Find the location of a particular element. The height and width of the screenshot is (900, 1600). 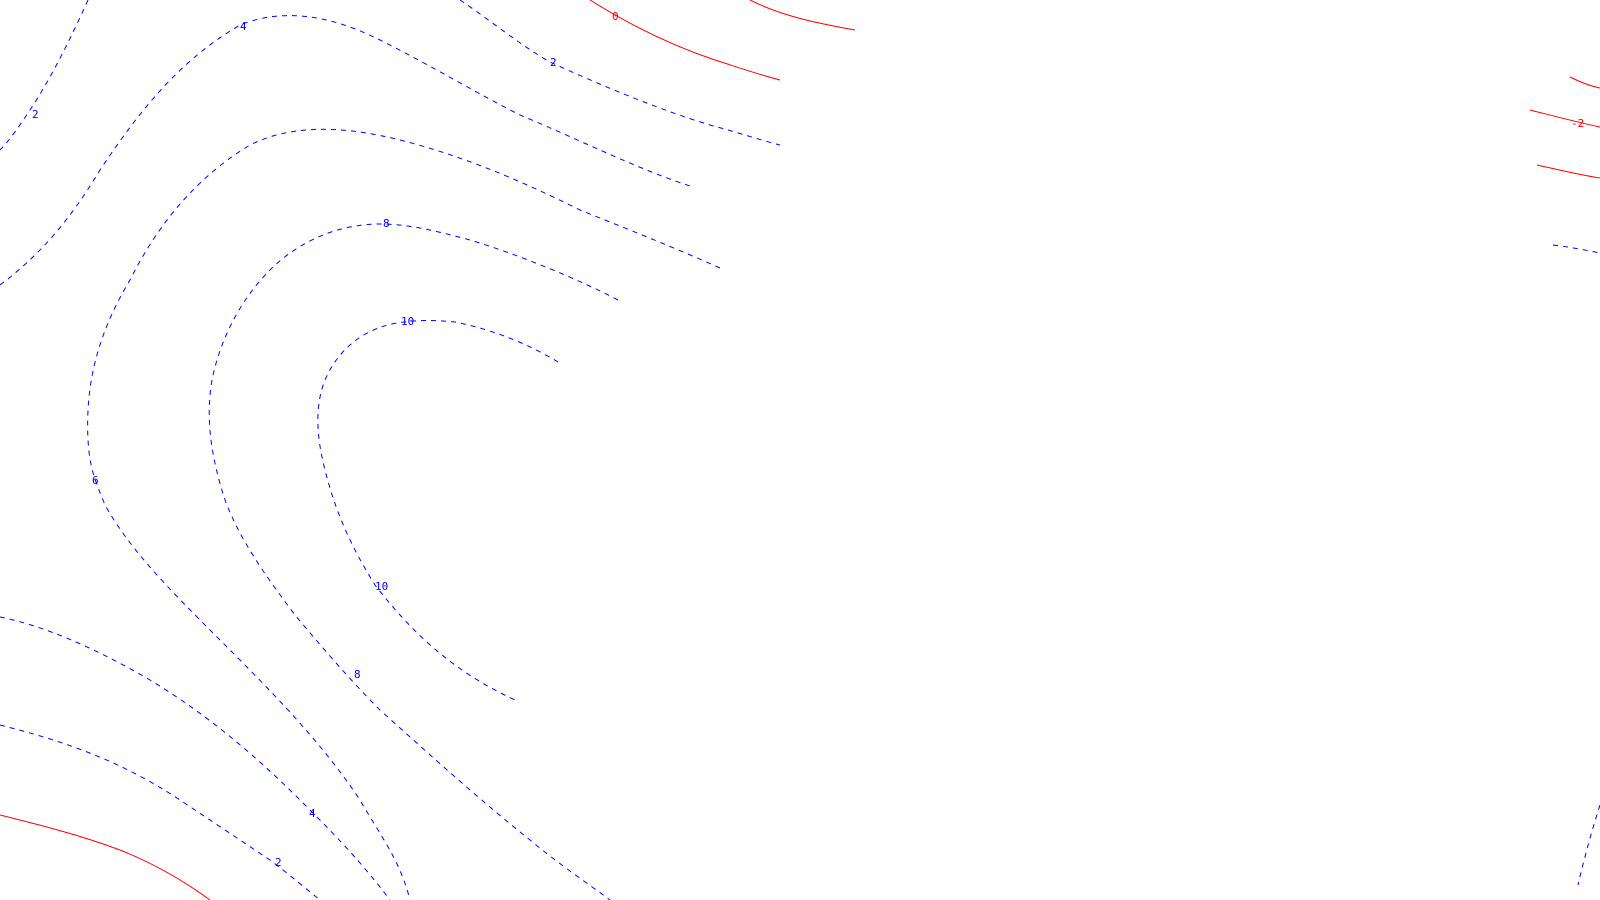

contour-line-2-top is located at coordinates (620, 73).